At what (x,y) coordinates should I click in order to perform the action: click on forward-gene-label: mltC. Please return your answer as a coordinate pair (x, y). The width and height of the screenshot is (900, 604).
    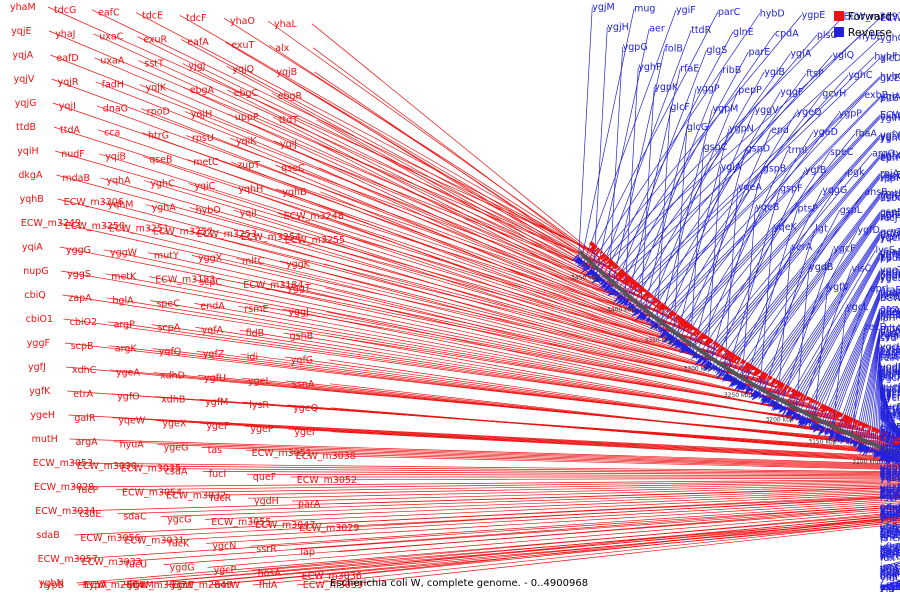
    Looking at the image, I should click on (253, 261).